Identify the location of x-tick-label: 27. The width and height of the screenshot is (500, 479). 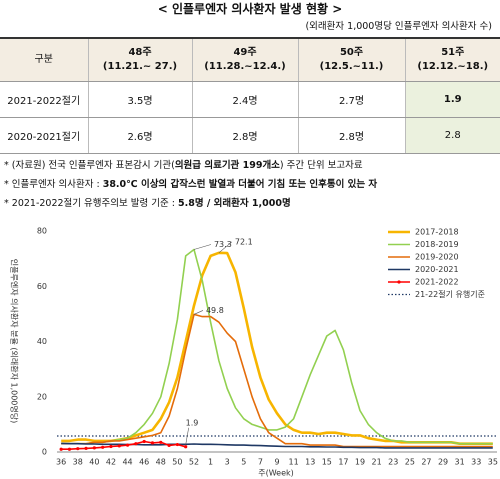
(426, 462).